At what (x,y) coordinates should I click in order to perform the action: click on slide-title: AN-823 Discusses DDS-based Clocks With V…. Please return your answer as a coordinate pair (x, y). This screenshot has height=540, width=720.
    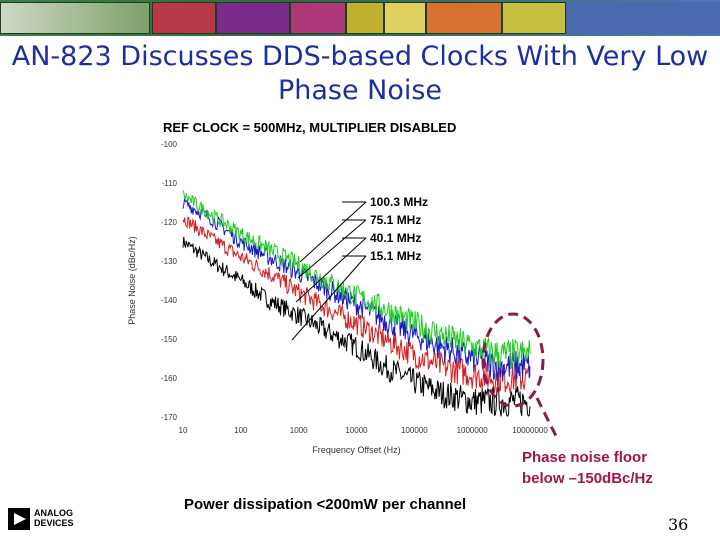
    Looking at the image, I should click on (360, 73).